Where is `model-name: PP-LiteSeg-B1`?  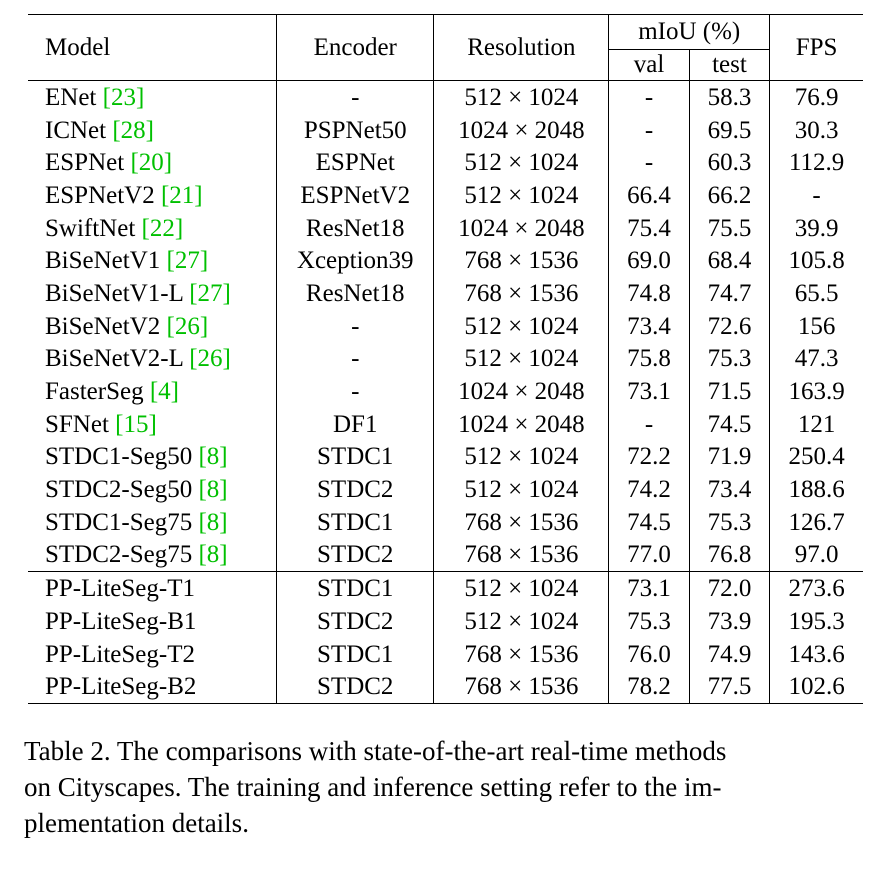 model-name: PP-LiteSeg-B1 is located at coordinates (121, 621).